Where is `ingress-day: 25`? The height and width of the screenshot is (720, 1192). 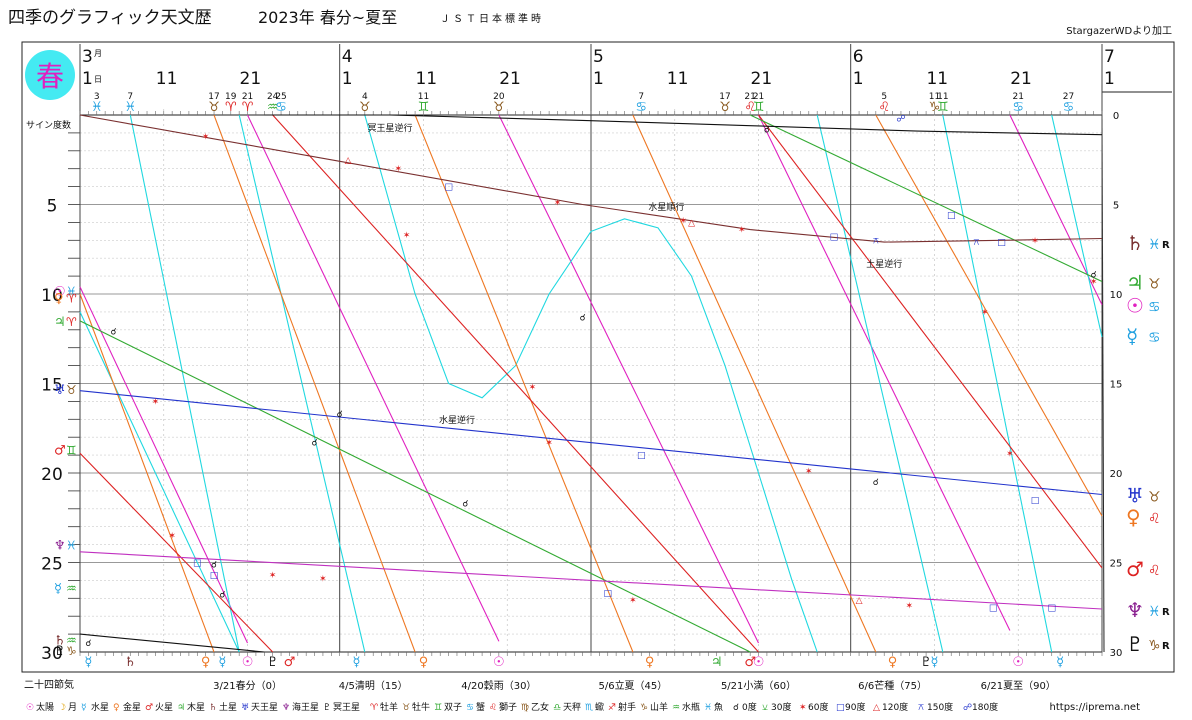
ingress-day: 25 is located at coordinates (280, 97).